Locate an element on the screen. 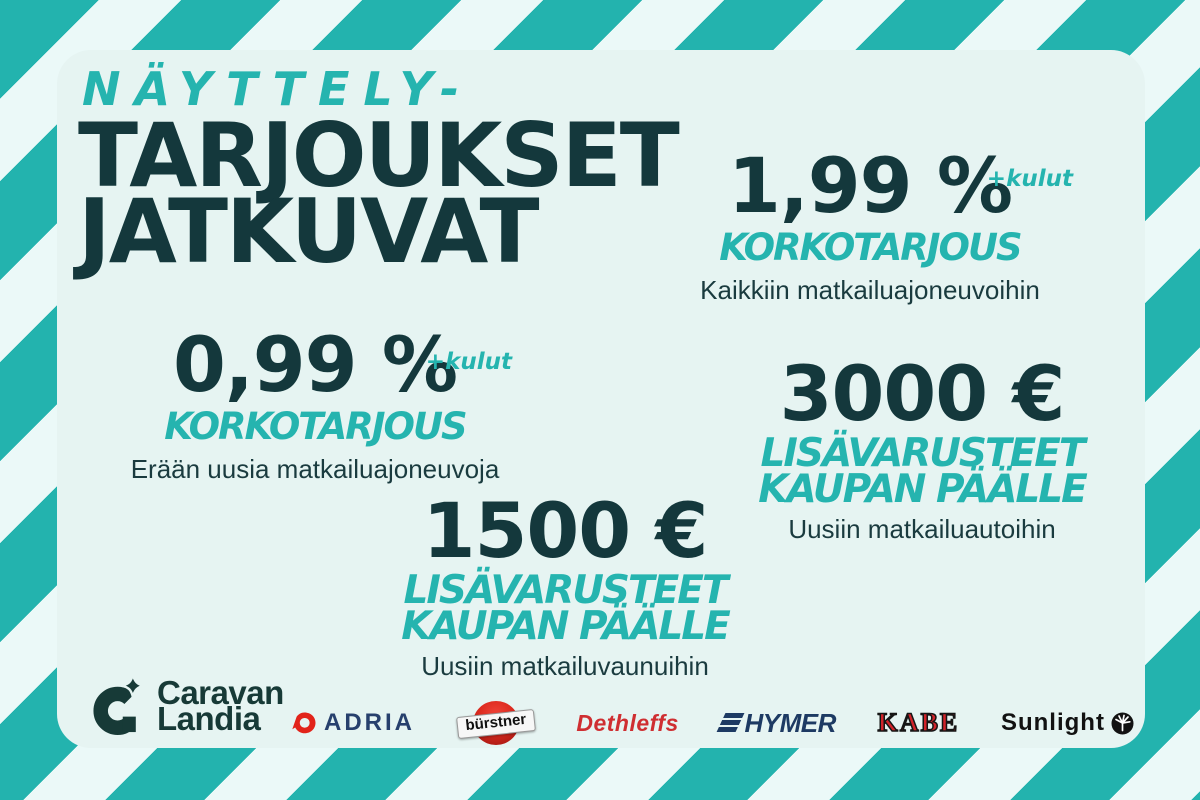 The width and height of the screenshot is (1200, 800). sunlight-wordmark: Sunlight is located at coordinates (1052, 722).